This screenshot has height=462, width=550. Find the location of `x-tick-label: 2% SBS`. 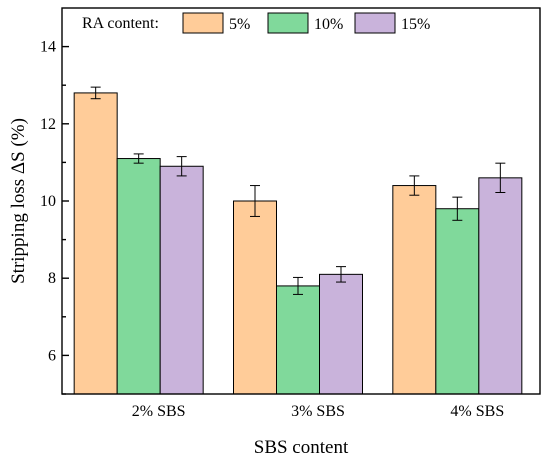

x-tick-label: 2% SBS is located at coordinates (159, 411).